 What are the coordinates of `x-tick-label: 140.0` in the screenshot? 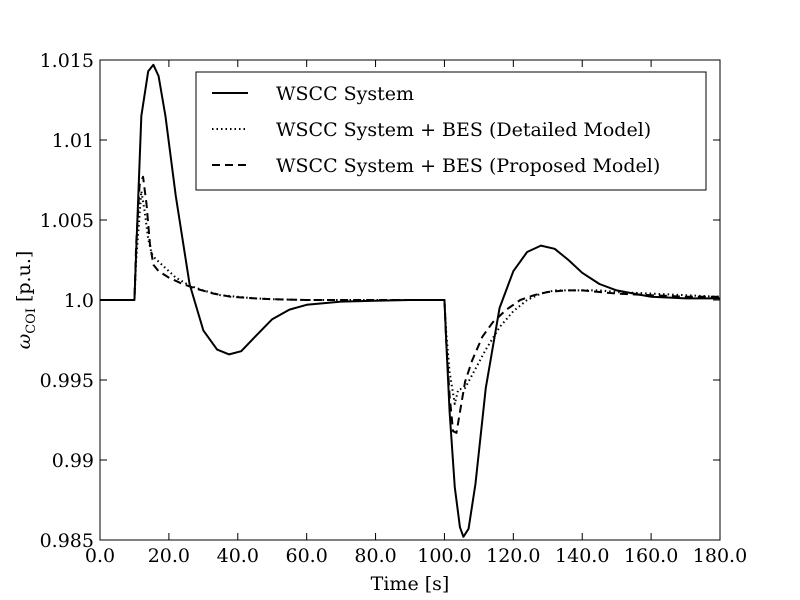 It's located at (582, 556).